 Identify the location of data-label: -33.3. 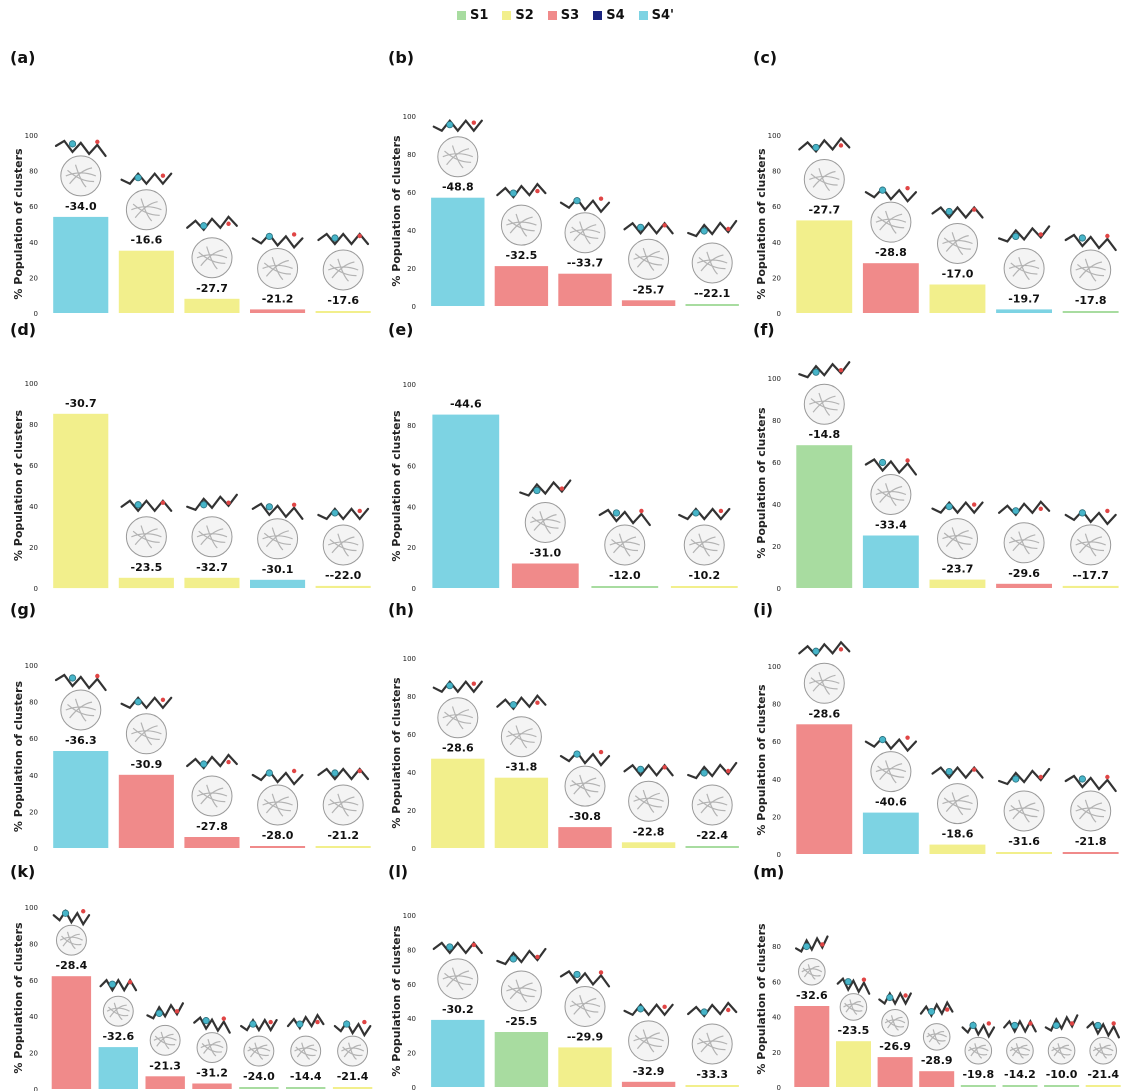
(712, 1074).